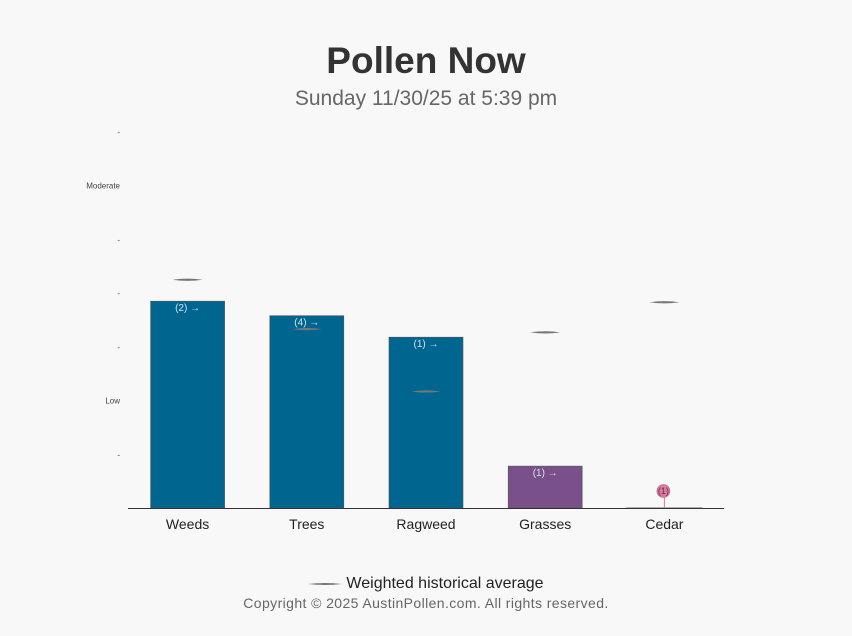 The image size is (852, 636). I want to click on bar-count-label: (1), so click(663, 491).